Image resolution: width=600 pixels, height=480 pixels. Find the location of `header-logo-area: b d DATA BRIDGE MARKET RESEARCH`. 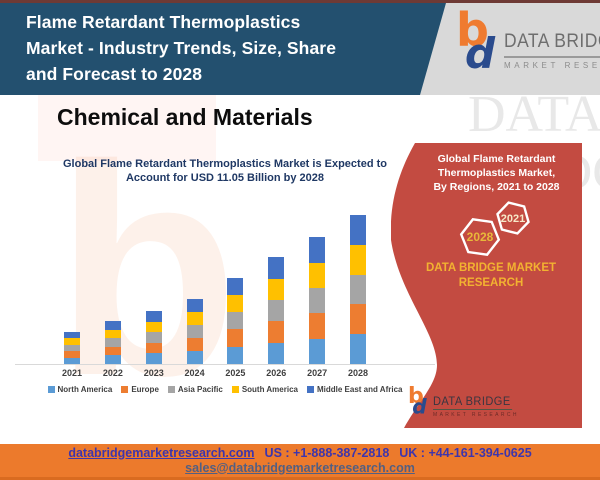

header-logo-area: b d DATA BRIDGE MARKET RESEARCH is located at coordinates (510, 49).